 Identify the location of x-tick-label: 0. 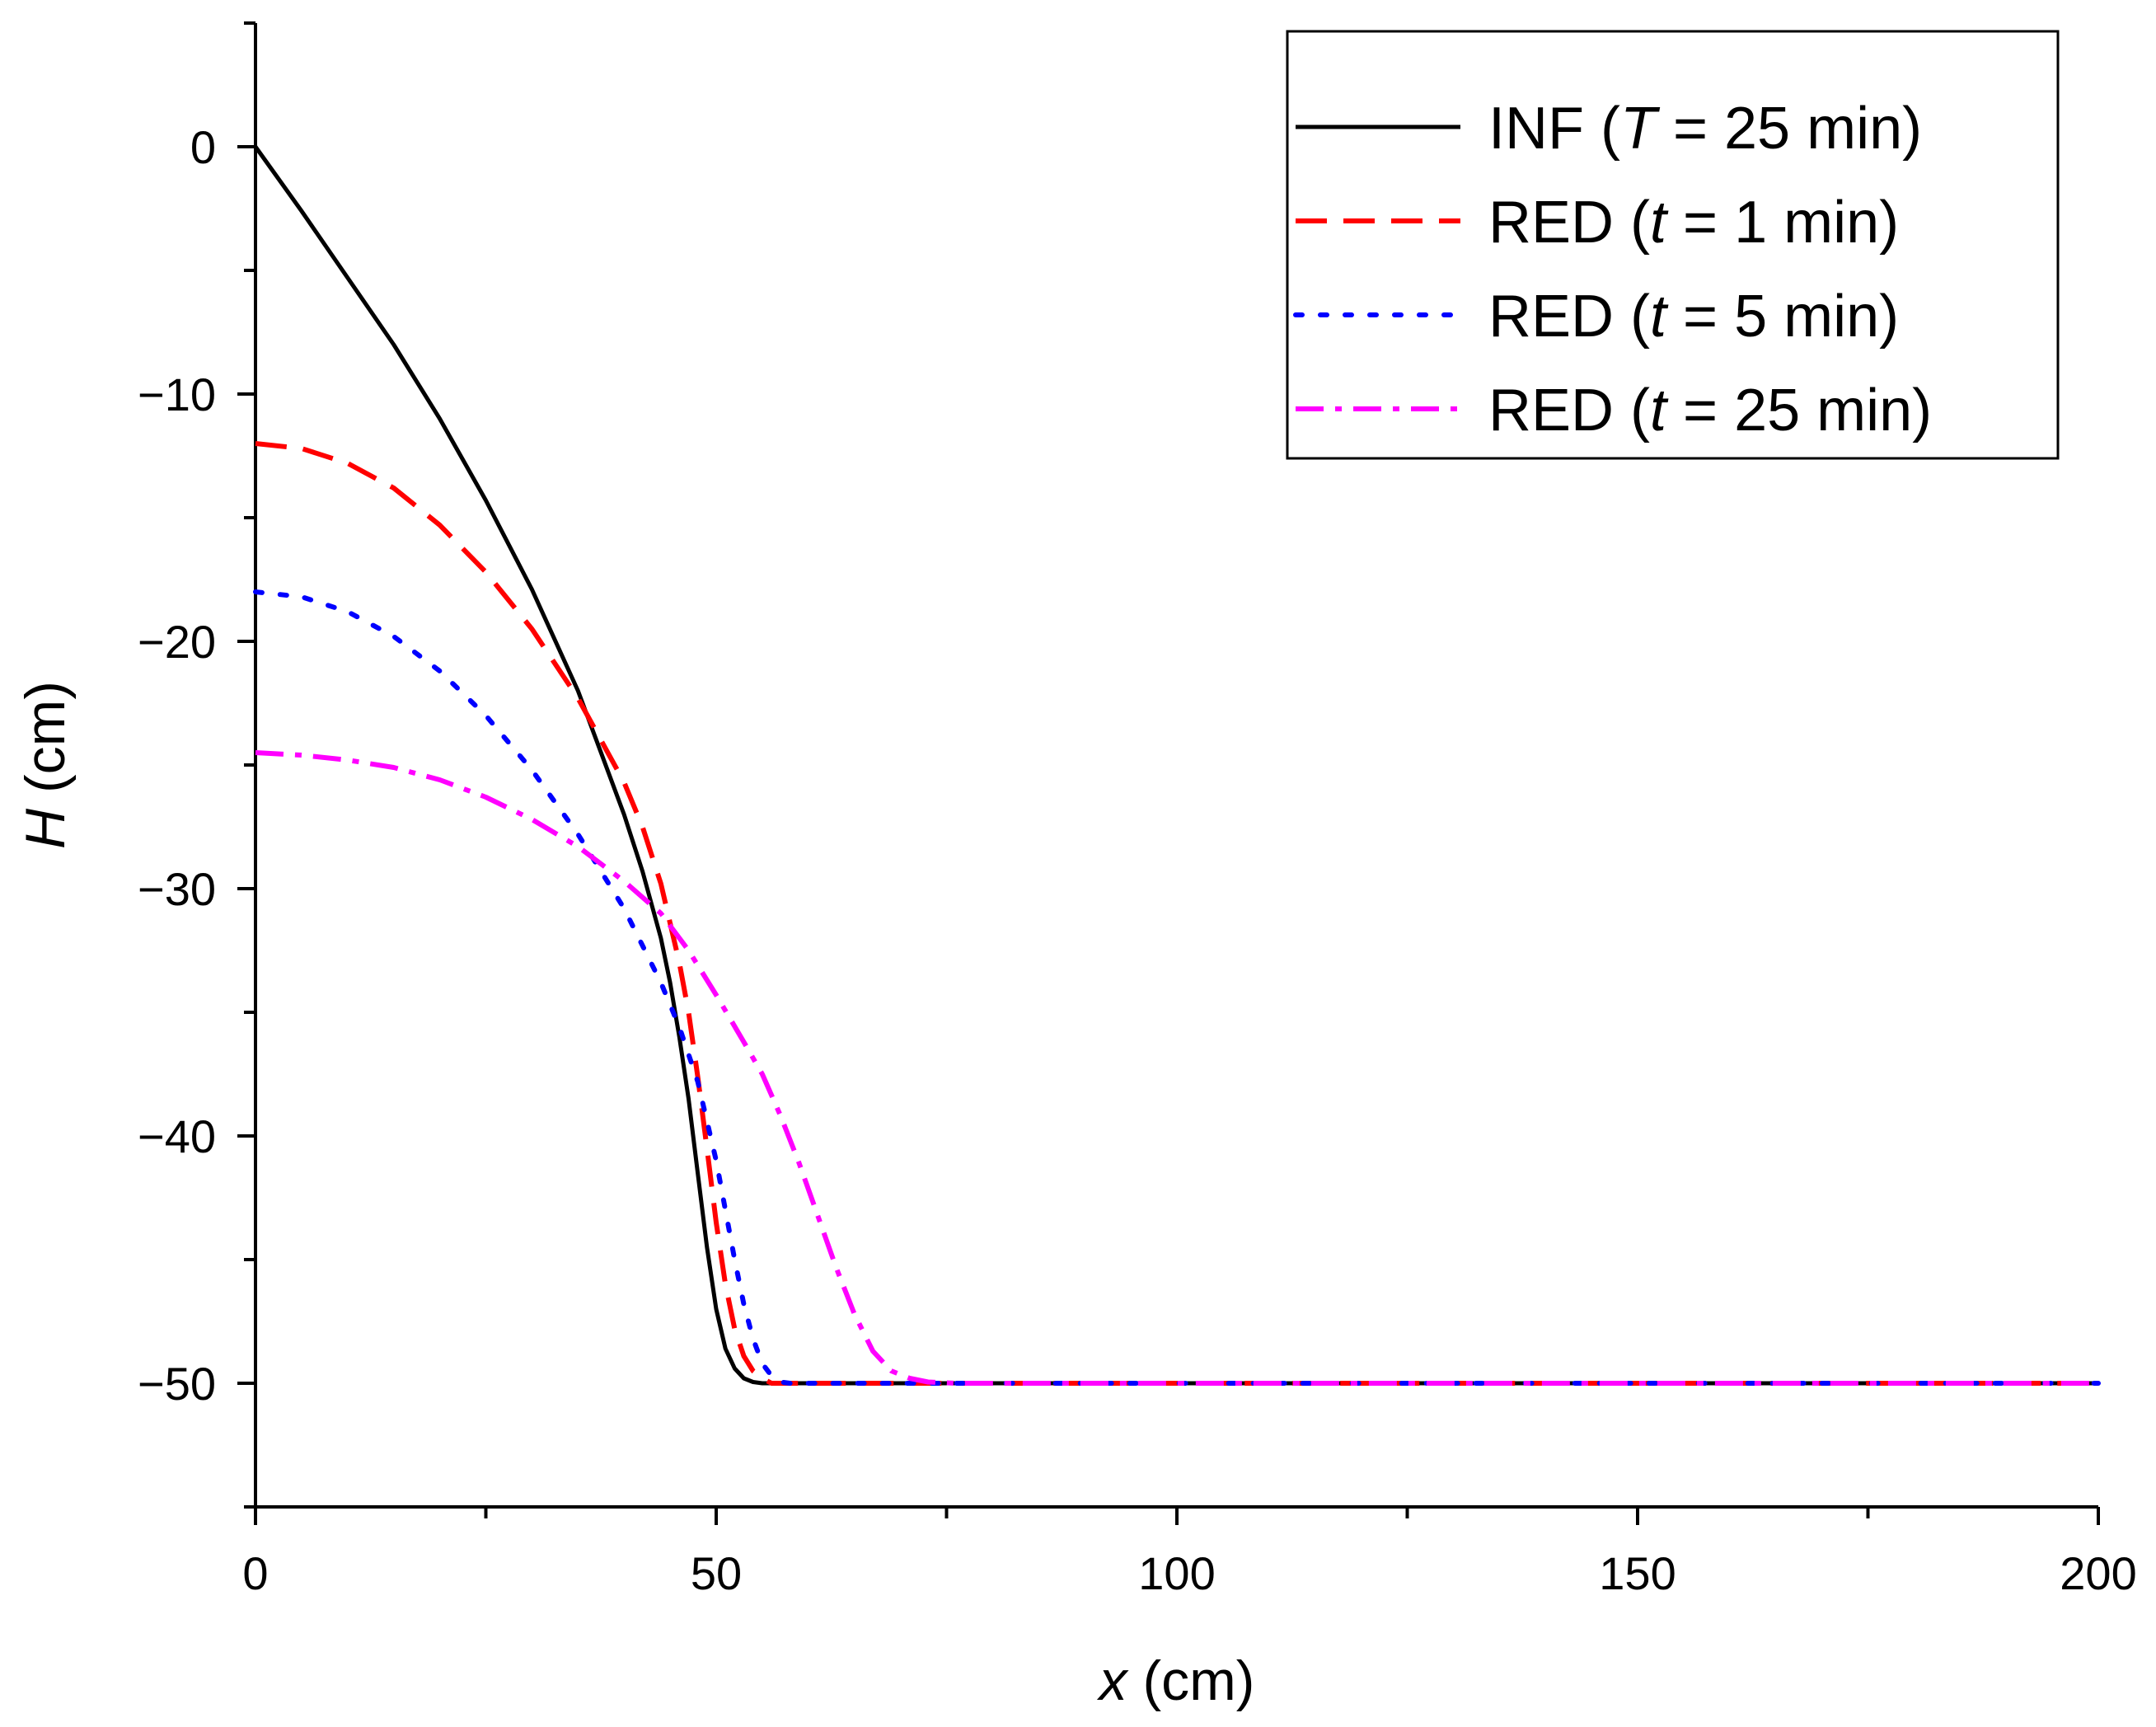
(255, 1573).